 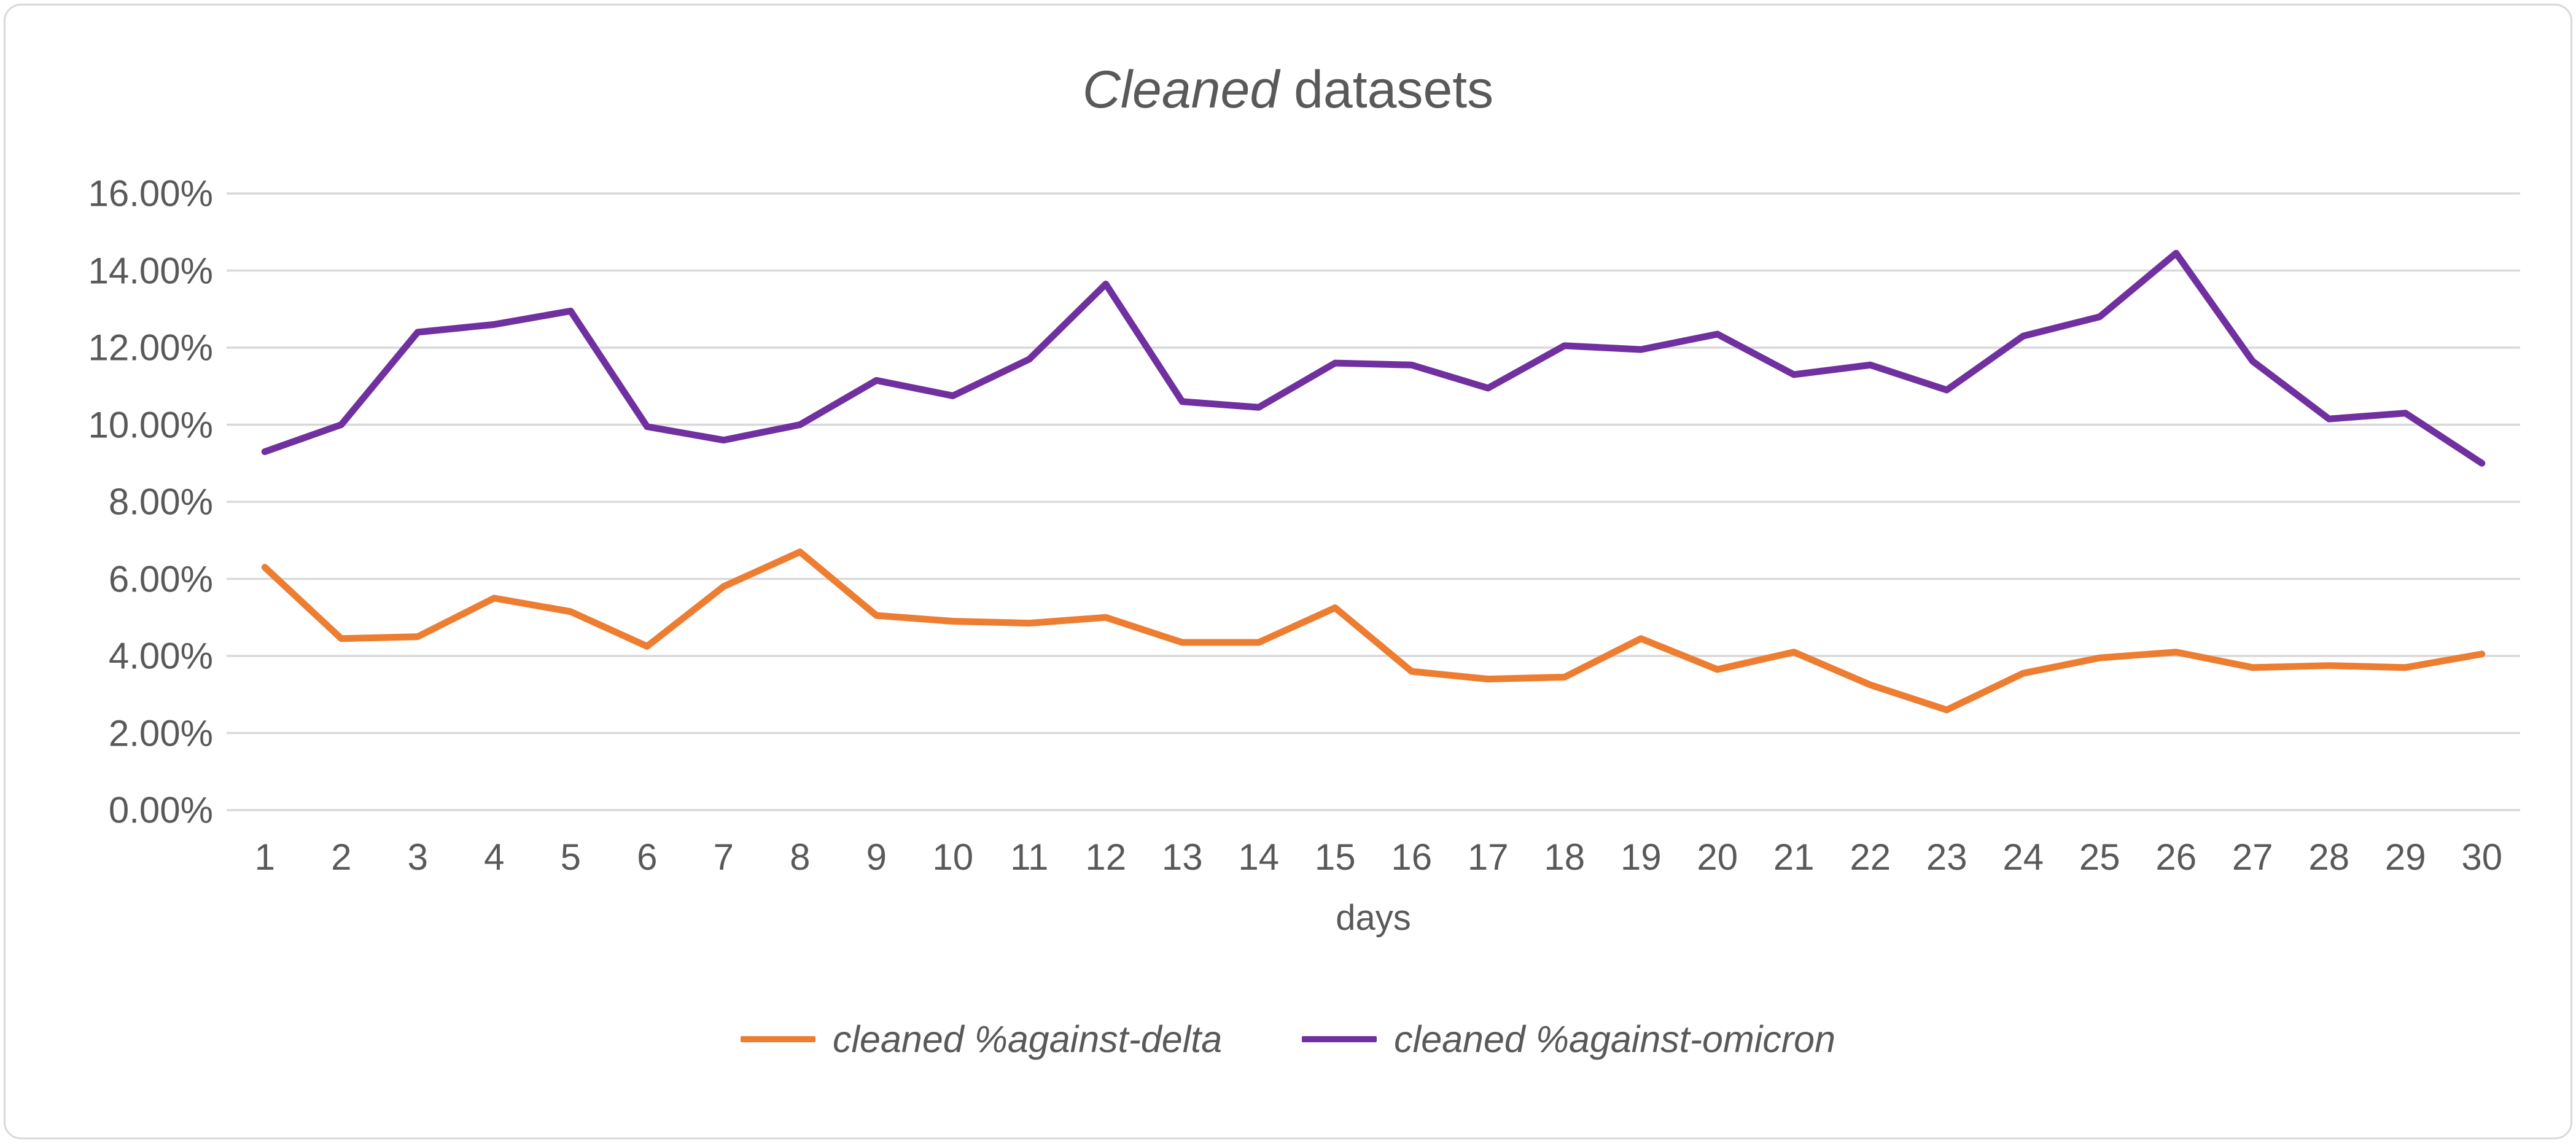 I want to click on y-axis-tick-label: 6.00%, so click(x=160, y=578).